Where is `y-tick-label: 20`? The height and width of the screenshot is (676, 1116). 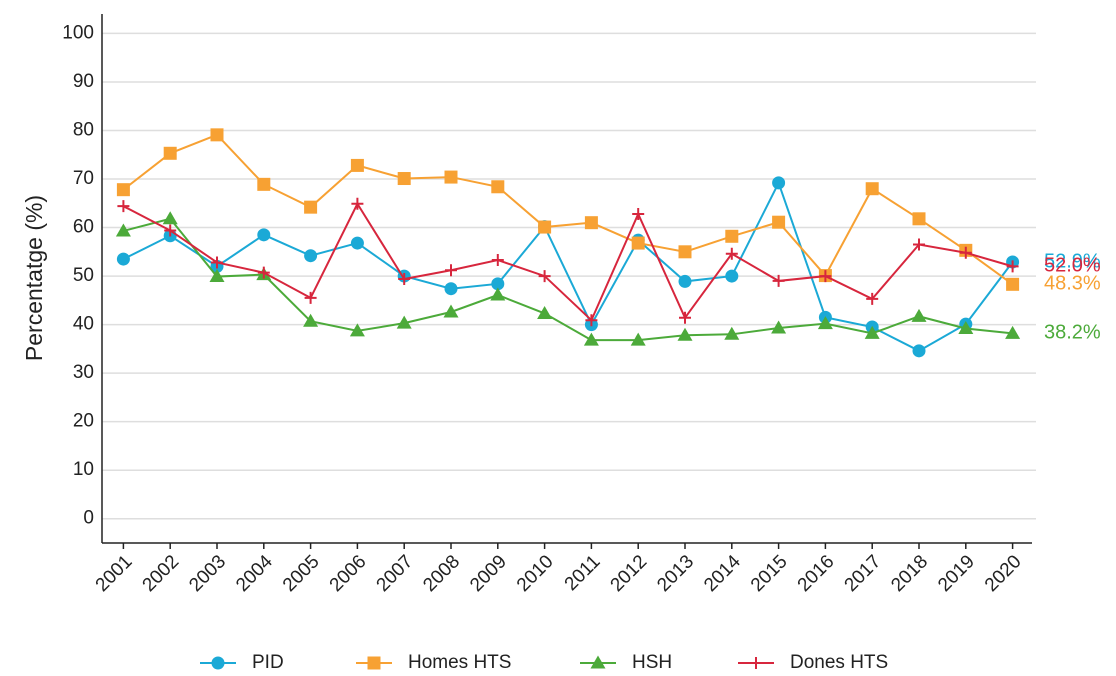 y-tick-label: 20 is located at coordinates (83, 421).